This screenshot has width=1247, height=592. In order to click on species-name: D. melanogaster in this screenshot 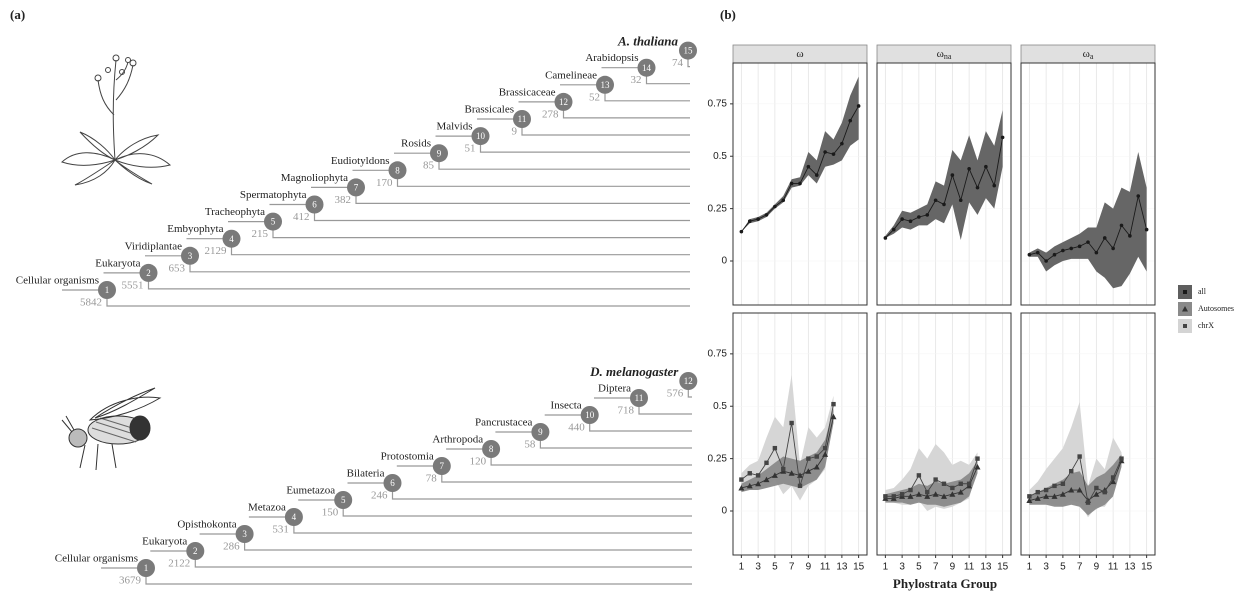, I will do `click(634, 371)`.